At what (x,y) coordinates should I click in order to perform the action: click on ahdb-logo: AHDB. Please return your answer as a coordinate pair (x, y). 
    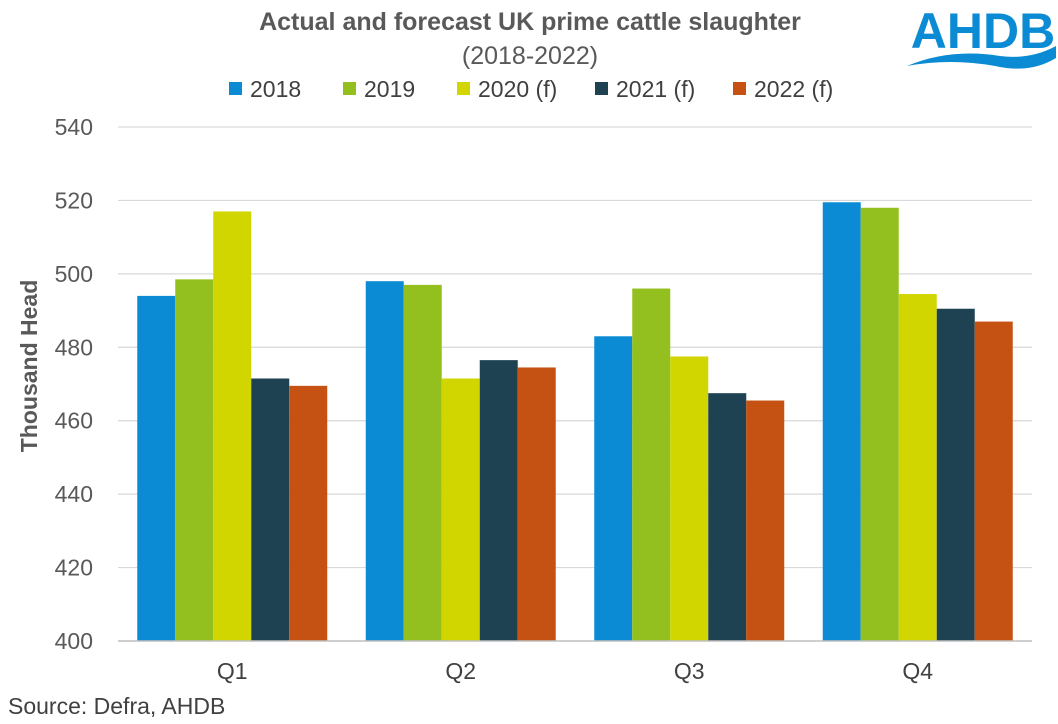
    Looking at the image, I should click on (981, 36).